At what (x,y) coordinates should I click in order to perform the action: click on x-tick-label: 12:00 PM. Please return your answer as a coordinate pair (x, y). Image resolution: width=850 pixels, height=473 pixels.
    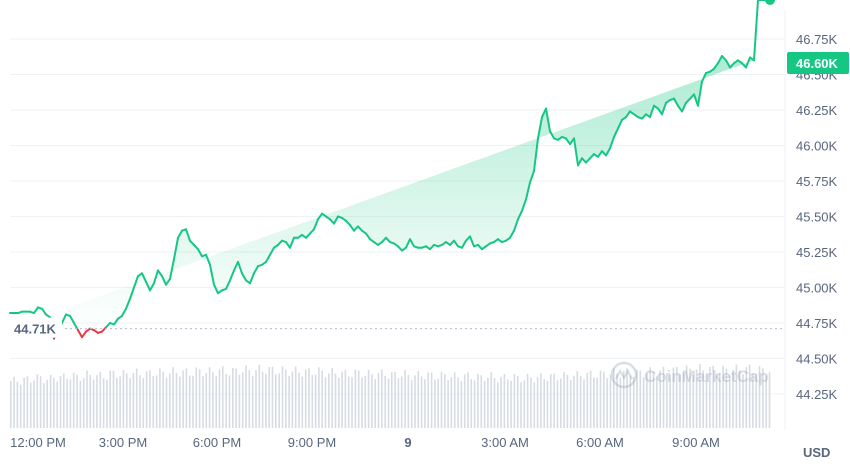
    Looking at the image, I should click on (38, 442).